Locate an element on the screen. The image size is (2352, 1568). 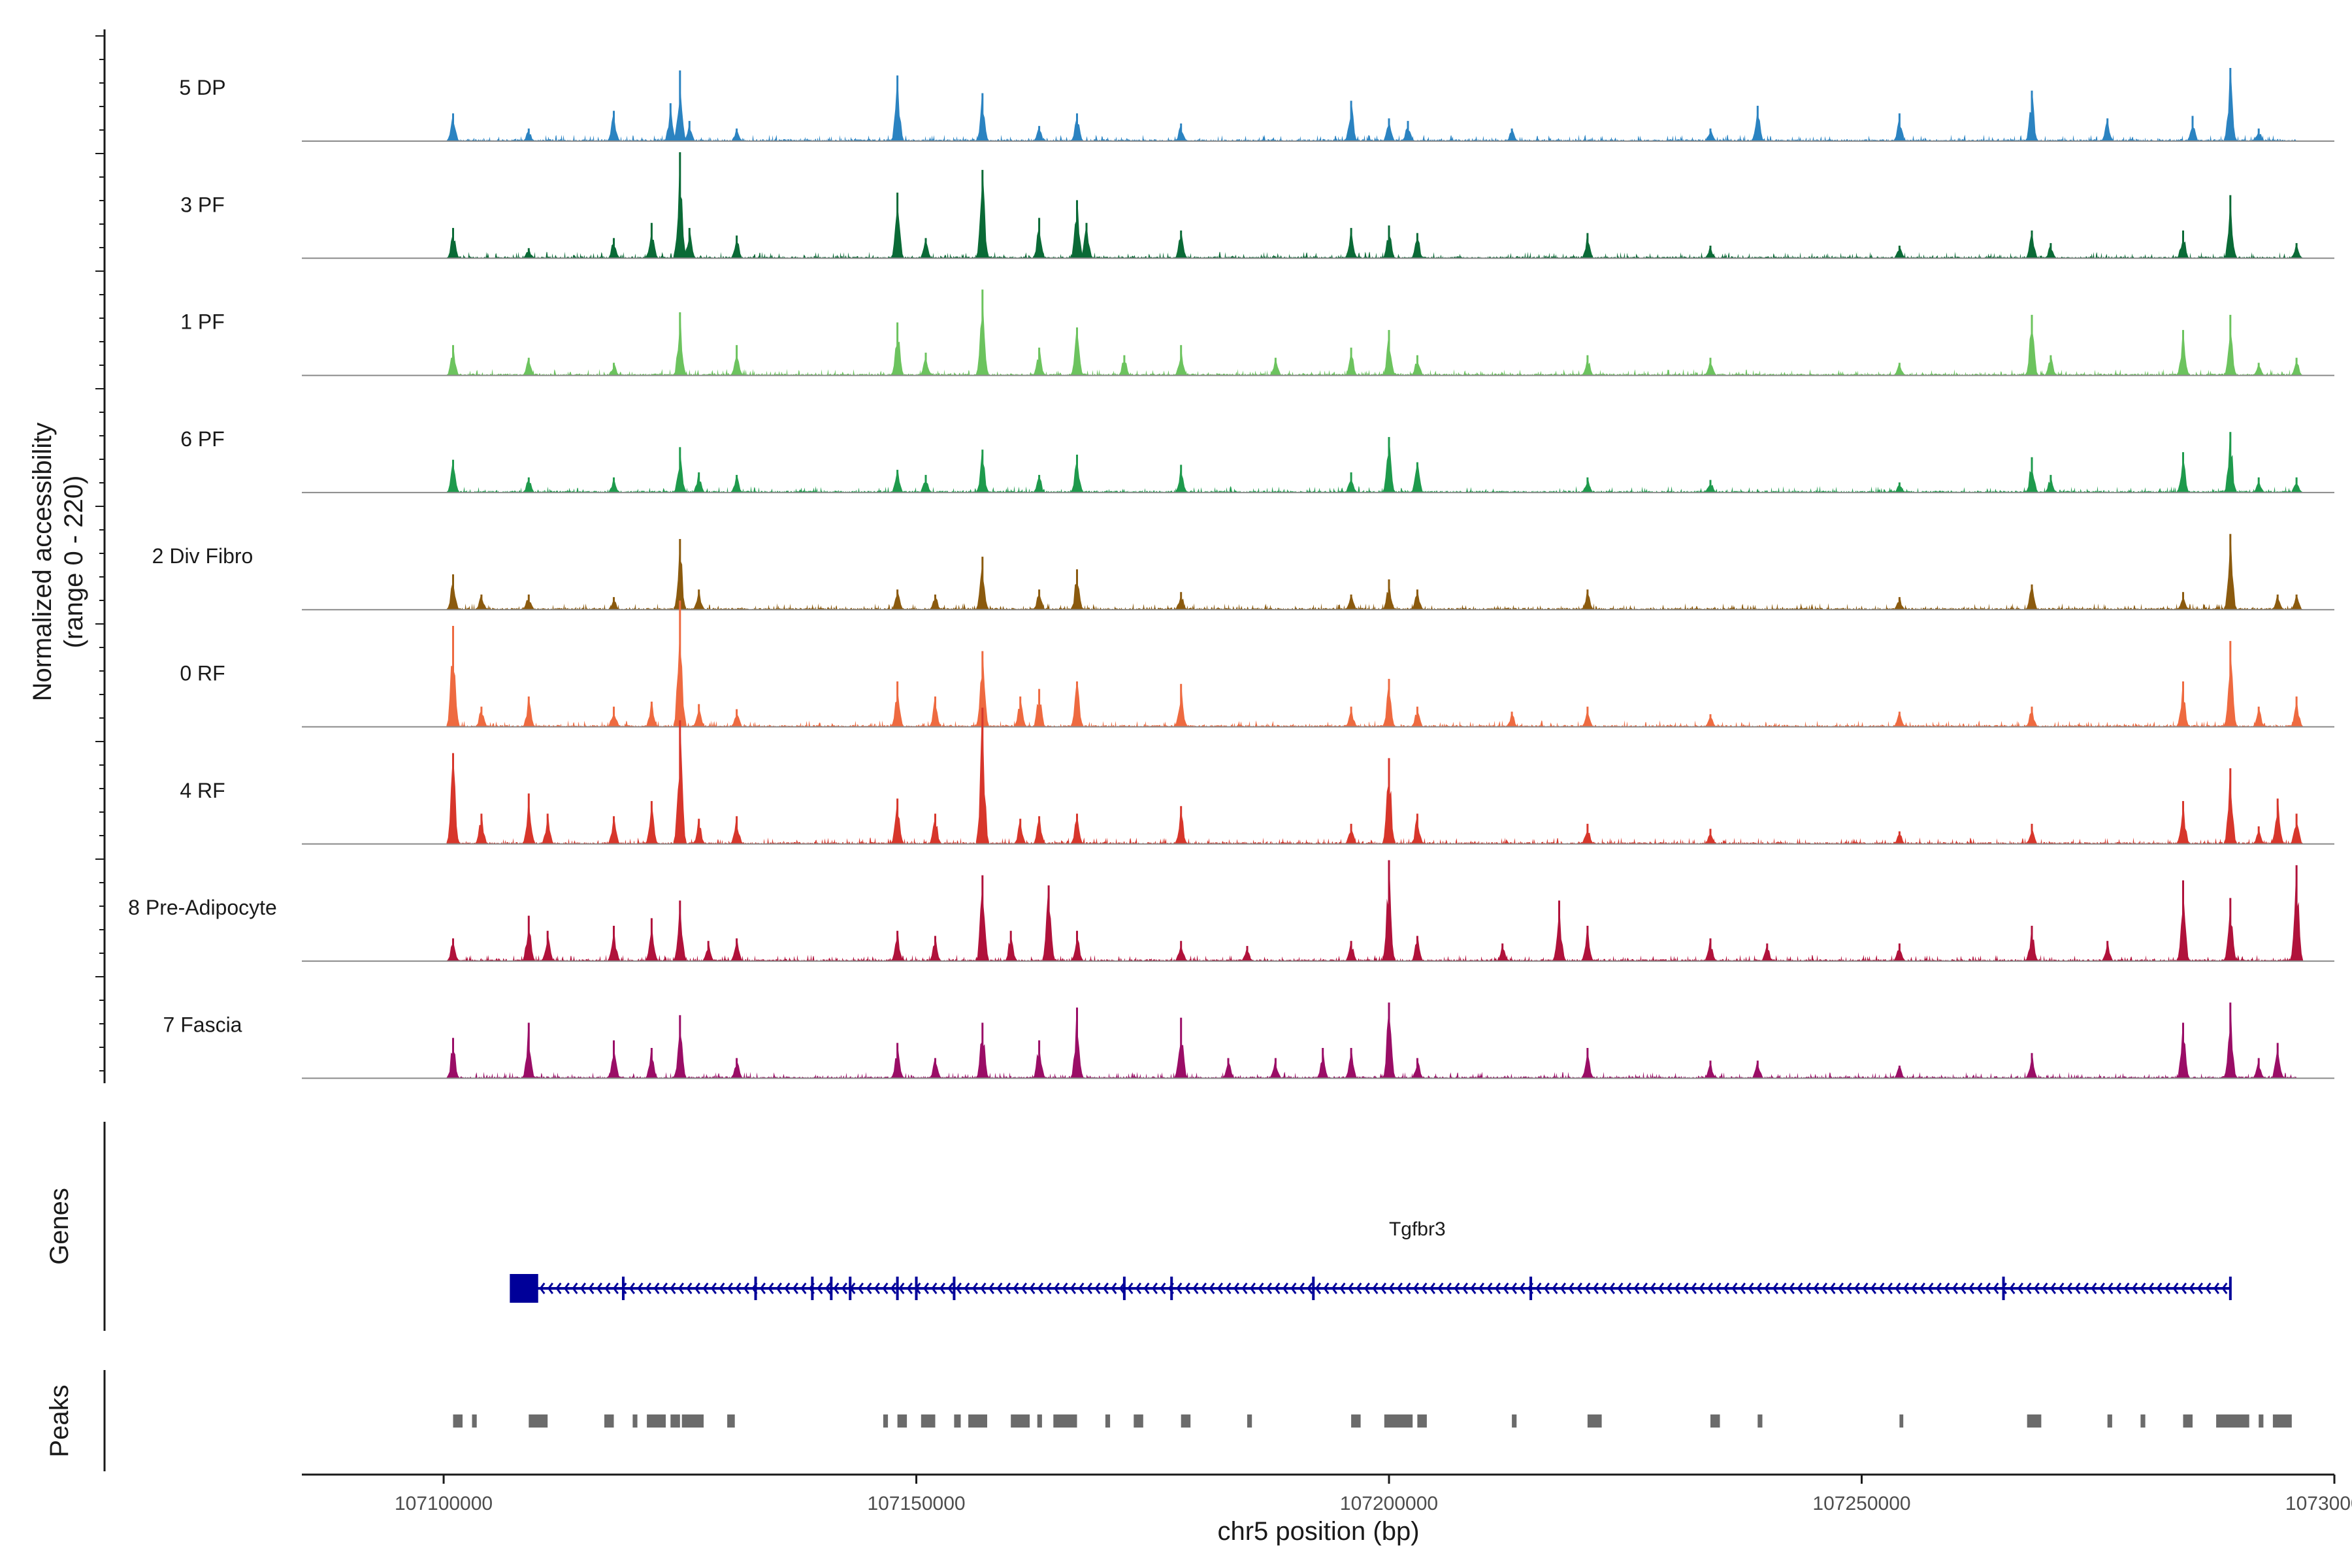
x-tick-label: 107100000 is located at coordinates (444, 1503).